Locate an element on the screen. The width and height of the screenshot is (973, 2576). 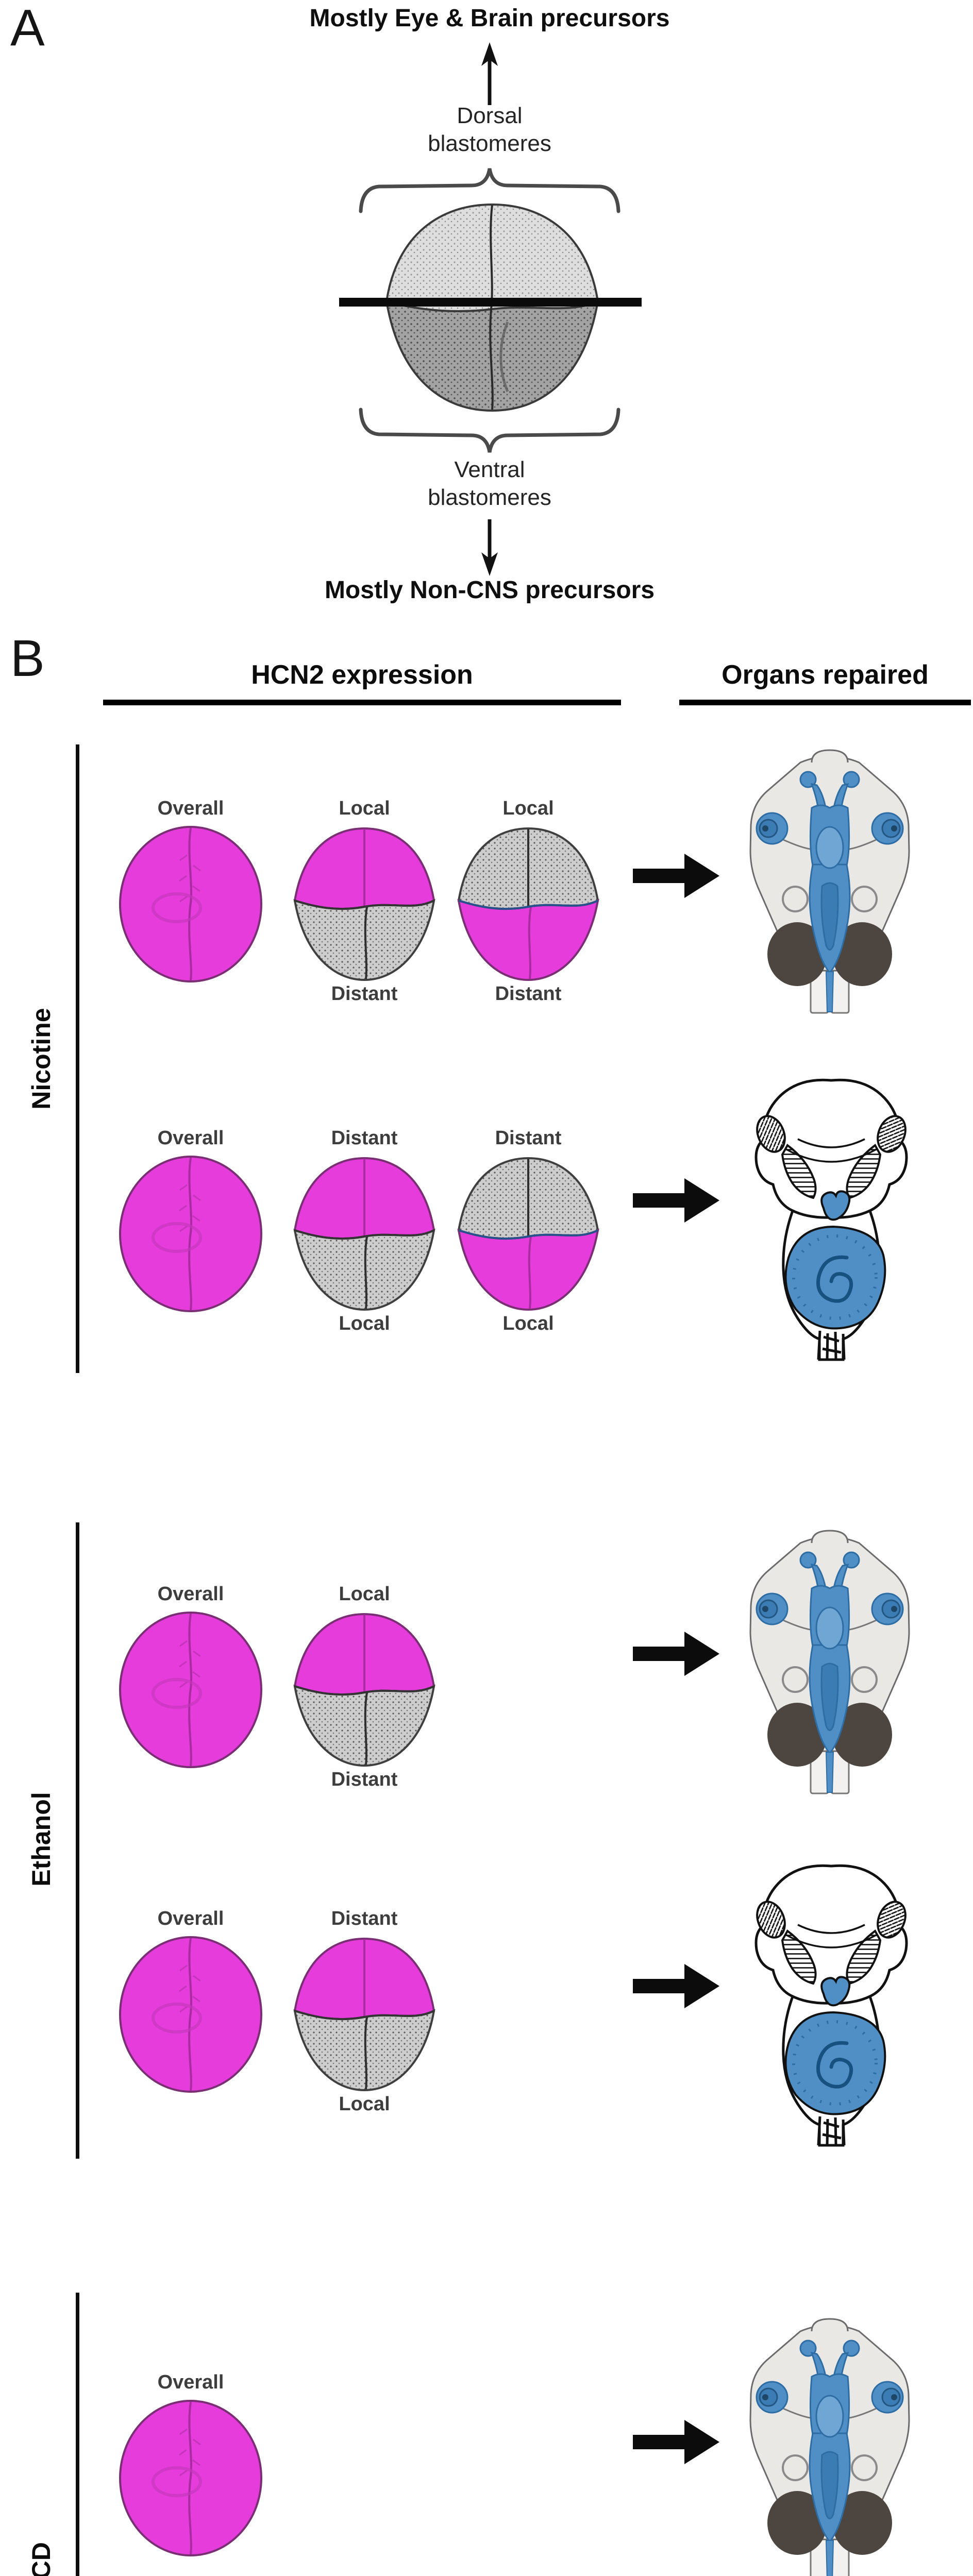
ventral-bracket is located at coordinates (489, 430).